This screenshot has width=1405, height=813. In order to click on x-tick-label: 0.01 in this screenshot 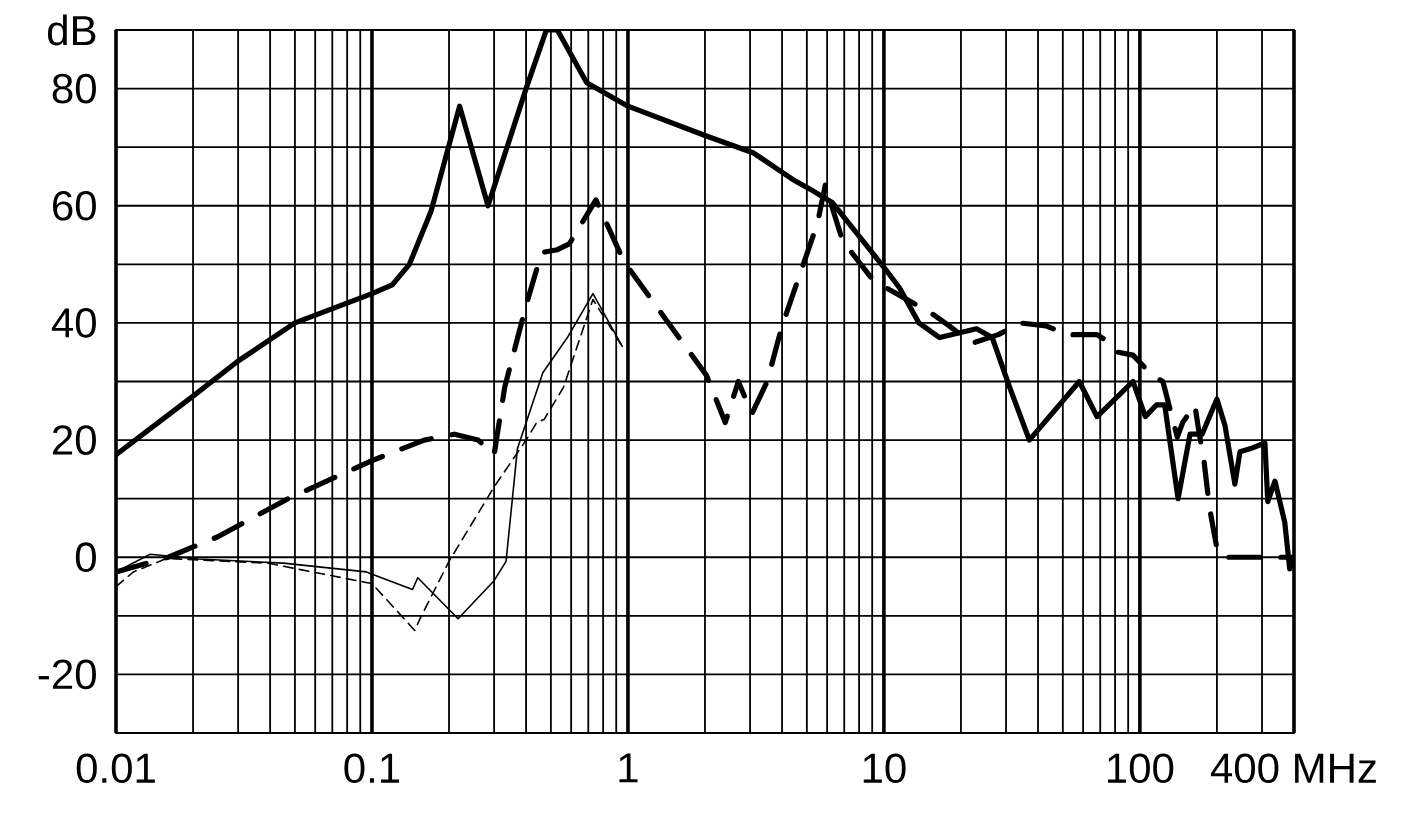, I will do `click(115, 768)`.